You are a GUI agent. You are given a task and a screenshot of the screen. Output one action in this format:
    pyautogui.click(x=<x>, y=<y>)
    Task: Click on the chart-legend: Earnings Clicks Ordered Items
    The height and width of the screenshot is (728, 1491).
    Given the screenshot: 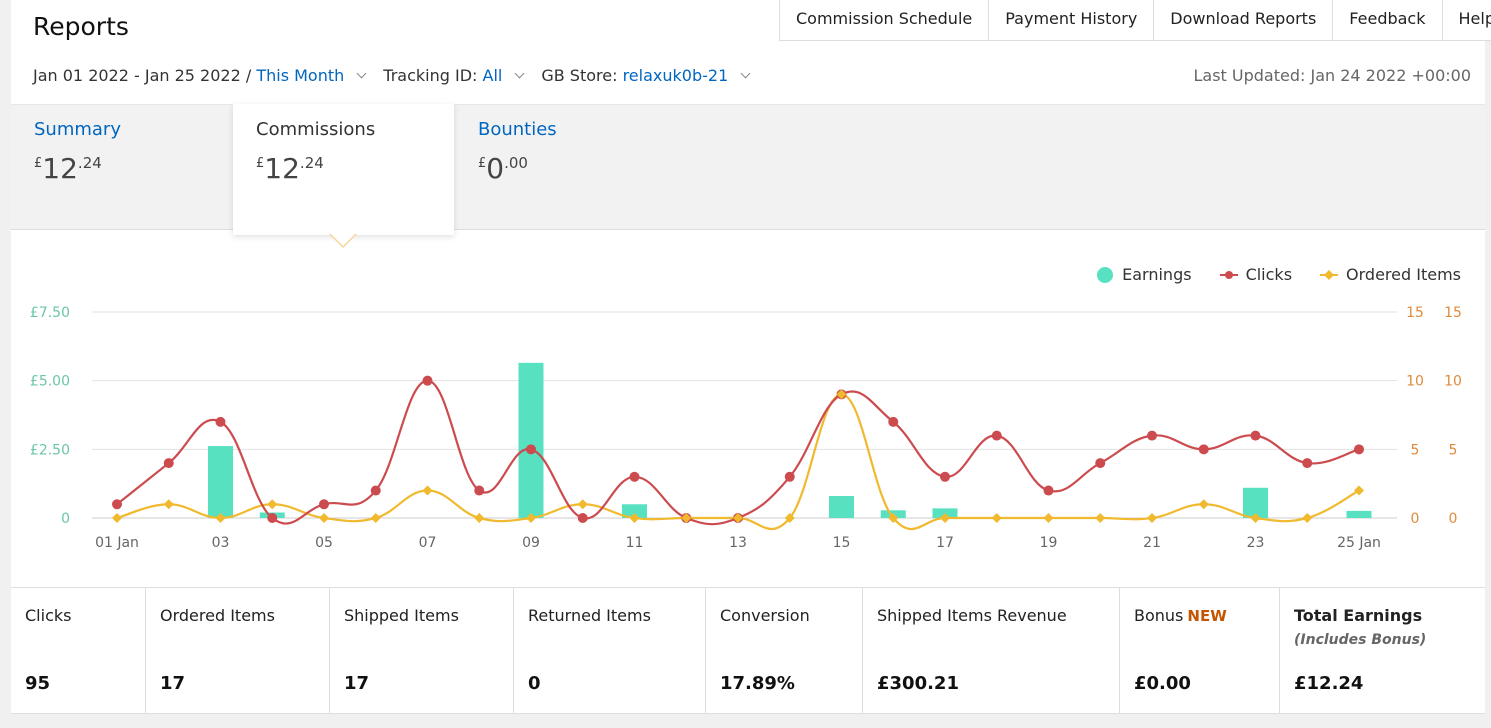 What is the action you would take?
    pyautogui.click(x=1264, y=274)
    